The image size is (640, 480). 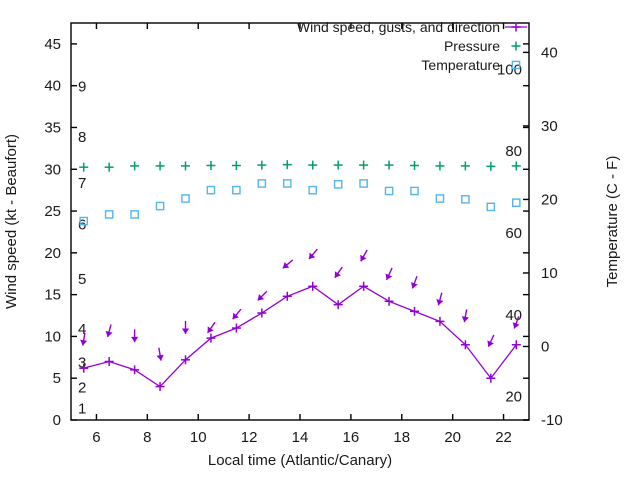 What do you see at coordinates (549, 52) in the screenshot?
I see `y2-tick-label: 40` at bounding box center [549, 52].